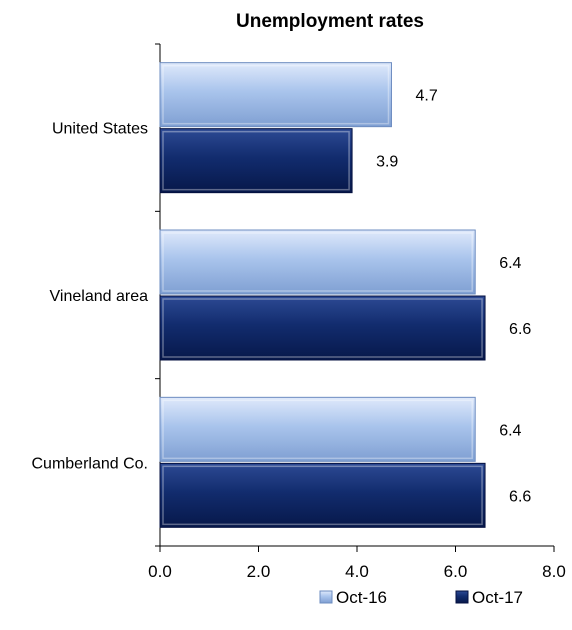  I want to click on data-label: 4.7, so click(426, 96).